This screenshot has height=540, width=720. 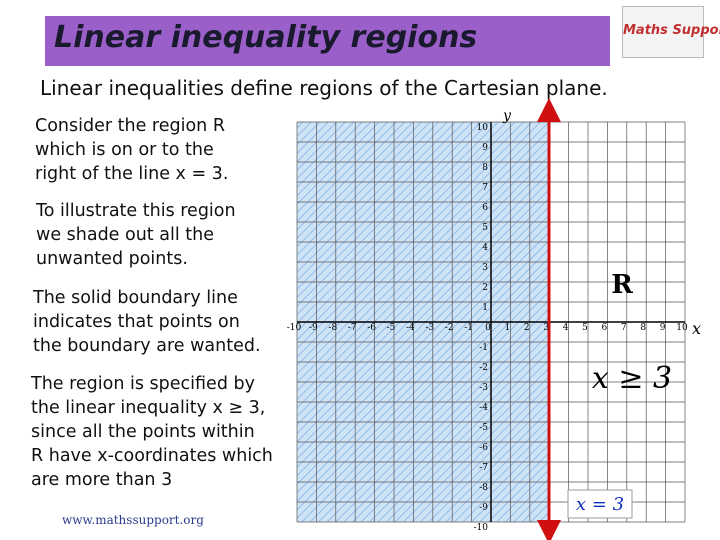 I want to click on x-tick-label: 5, so click(x=585, y=328).